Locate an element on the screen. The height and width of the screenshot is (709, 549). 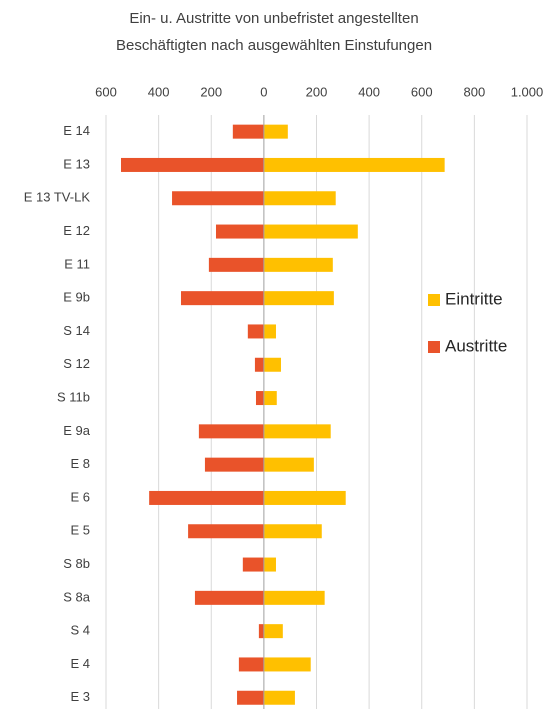
legend-label: Austritte is located at coordinates (476, 345).